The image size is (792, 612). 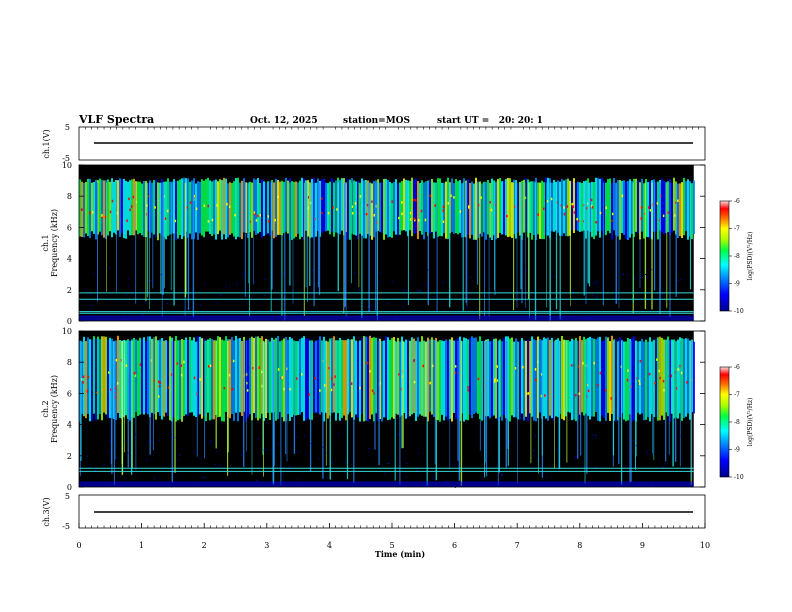 What do you see at coordinates (374, 143) in the screenshot?
I see `ch1-voltage-panel: 5 -5 ch.1(V)` at bounding box center [374, 143].